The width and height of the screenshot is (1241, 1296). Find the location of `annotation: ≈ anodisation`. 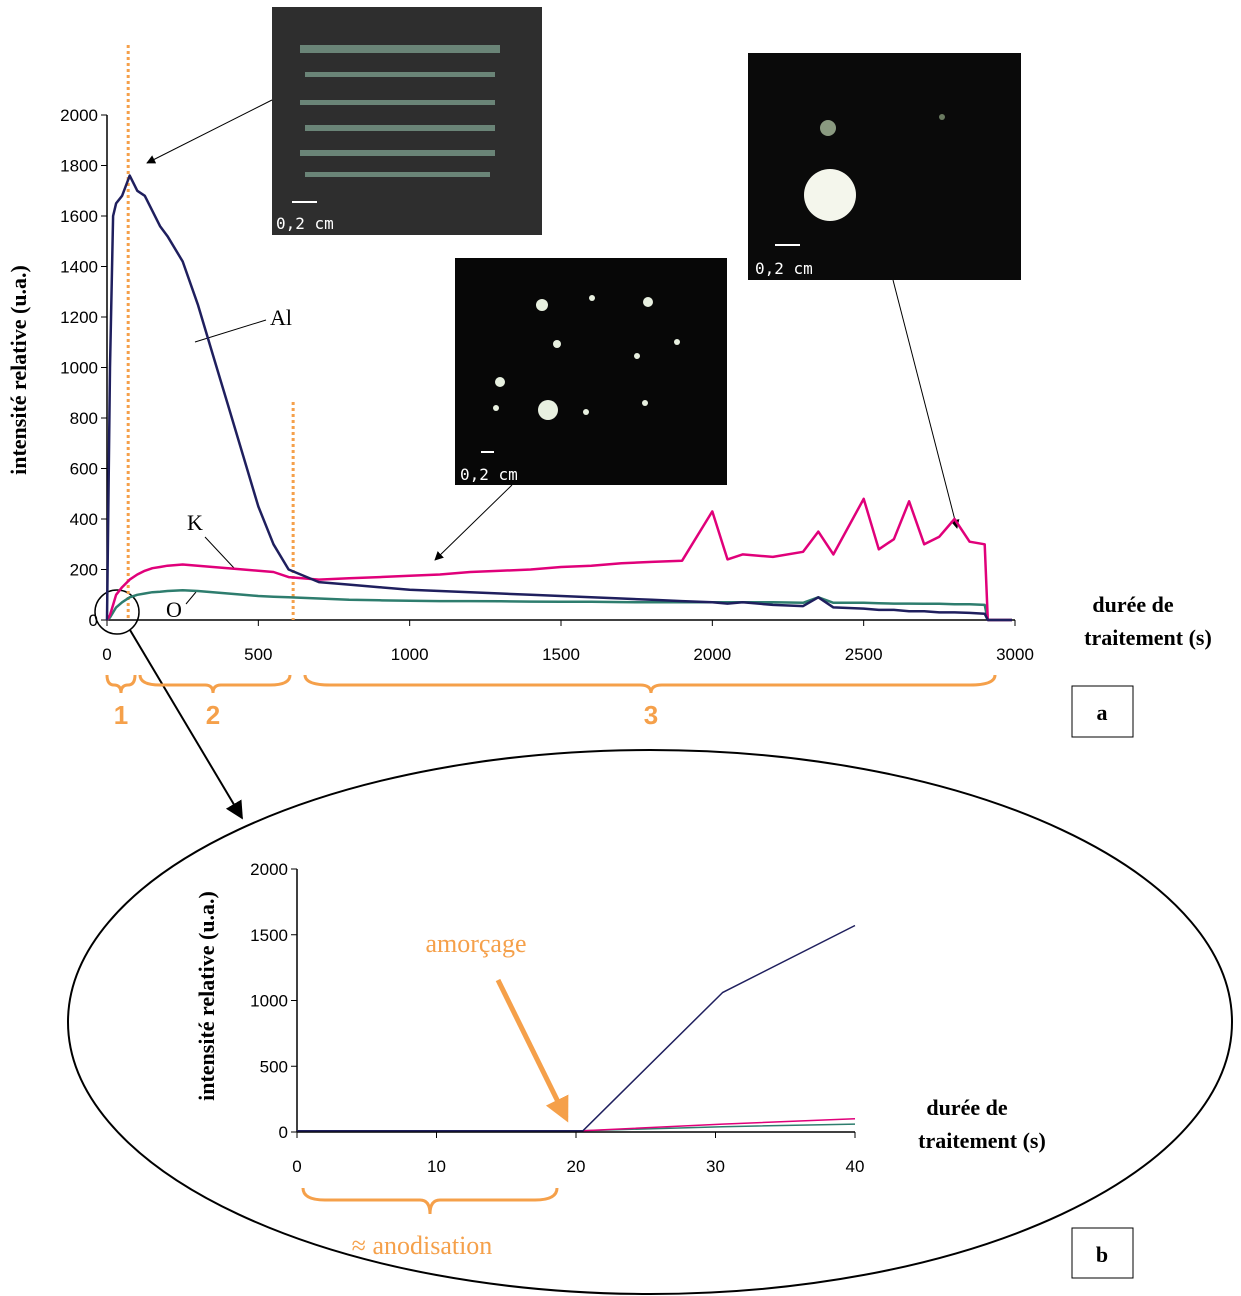

annotation: ≈ anodisation is located at coordinates (422, 1245).